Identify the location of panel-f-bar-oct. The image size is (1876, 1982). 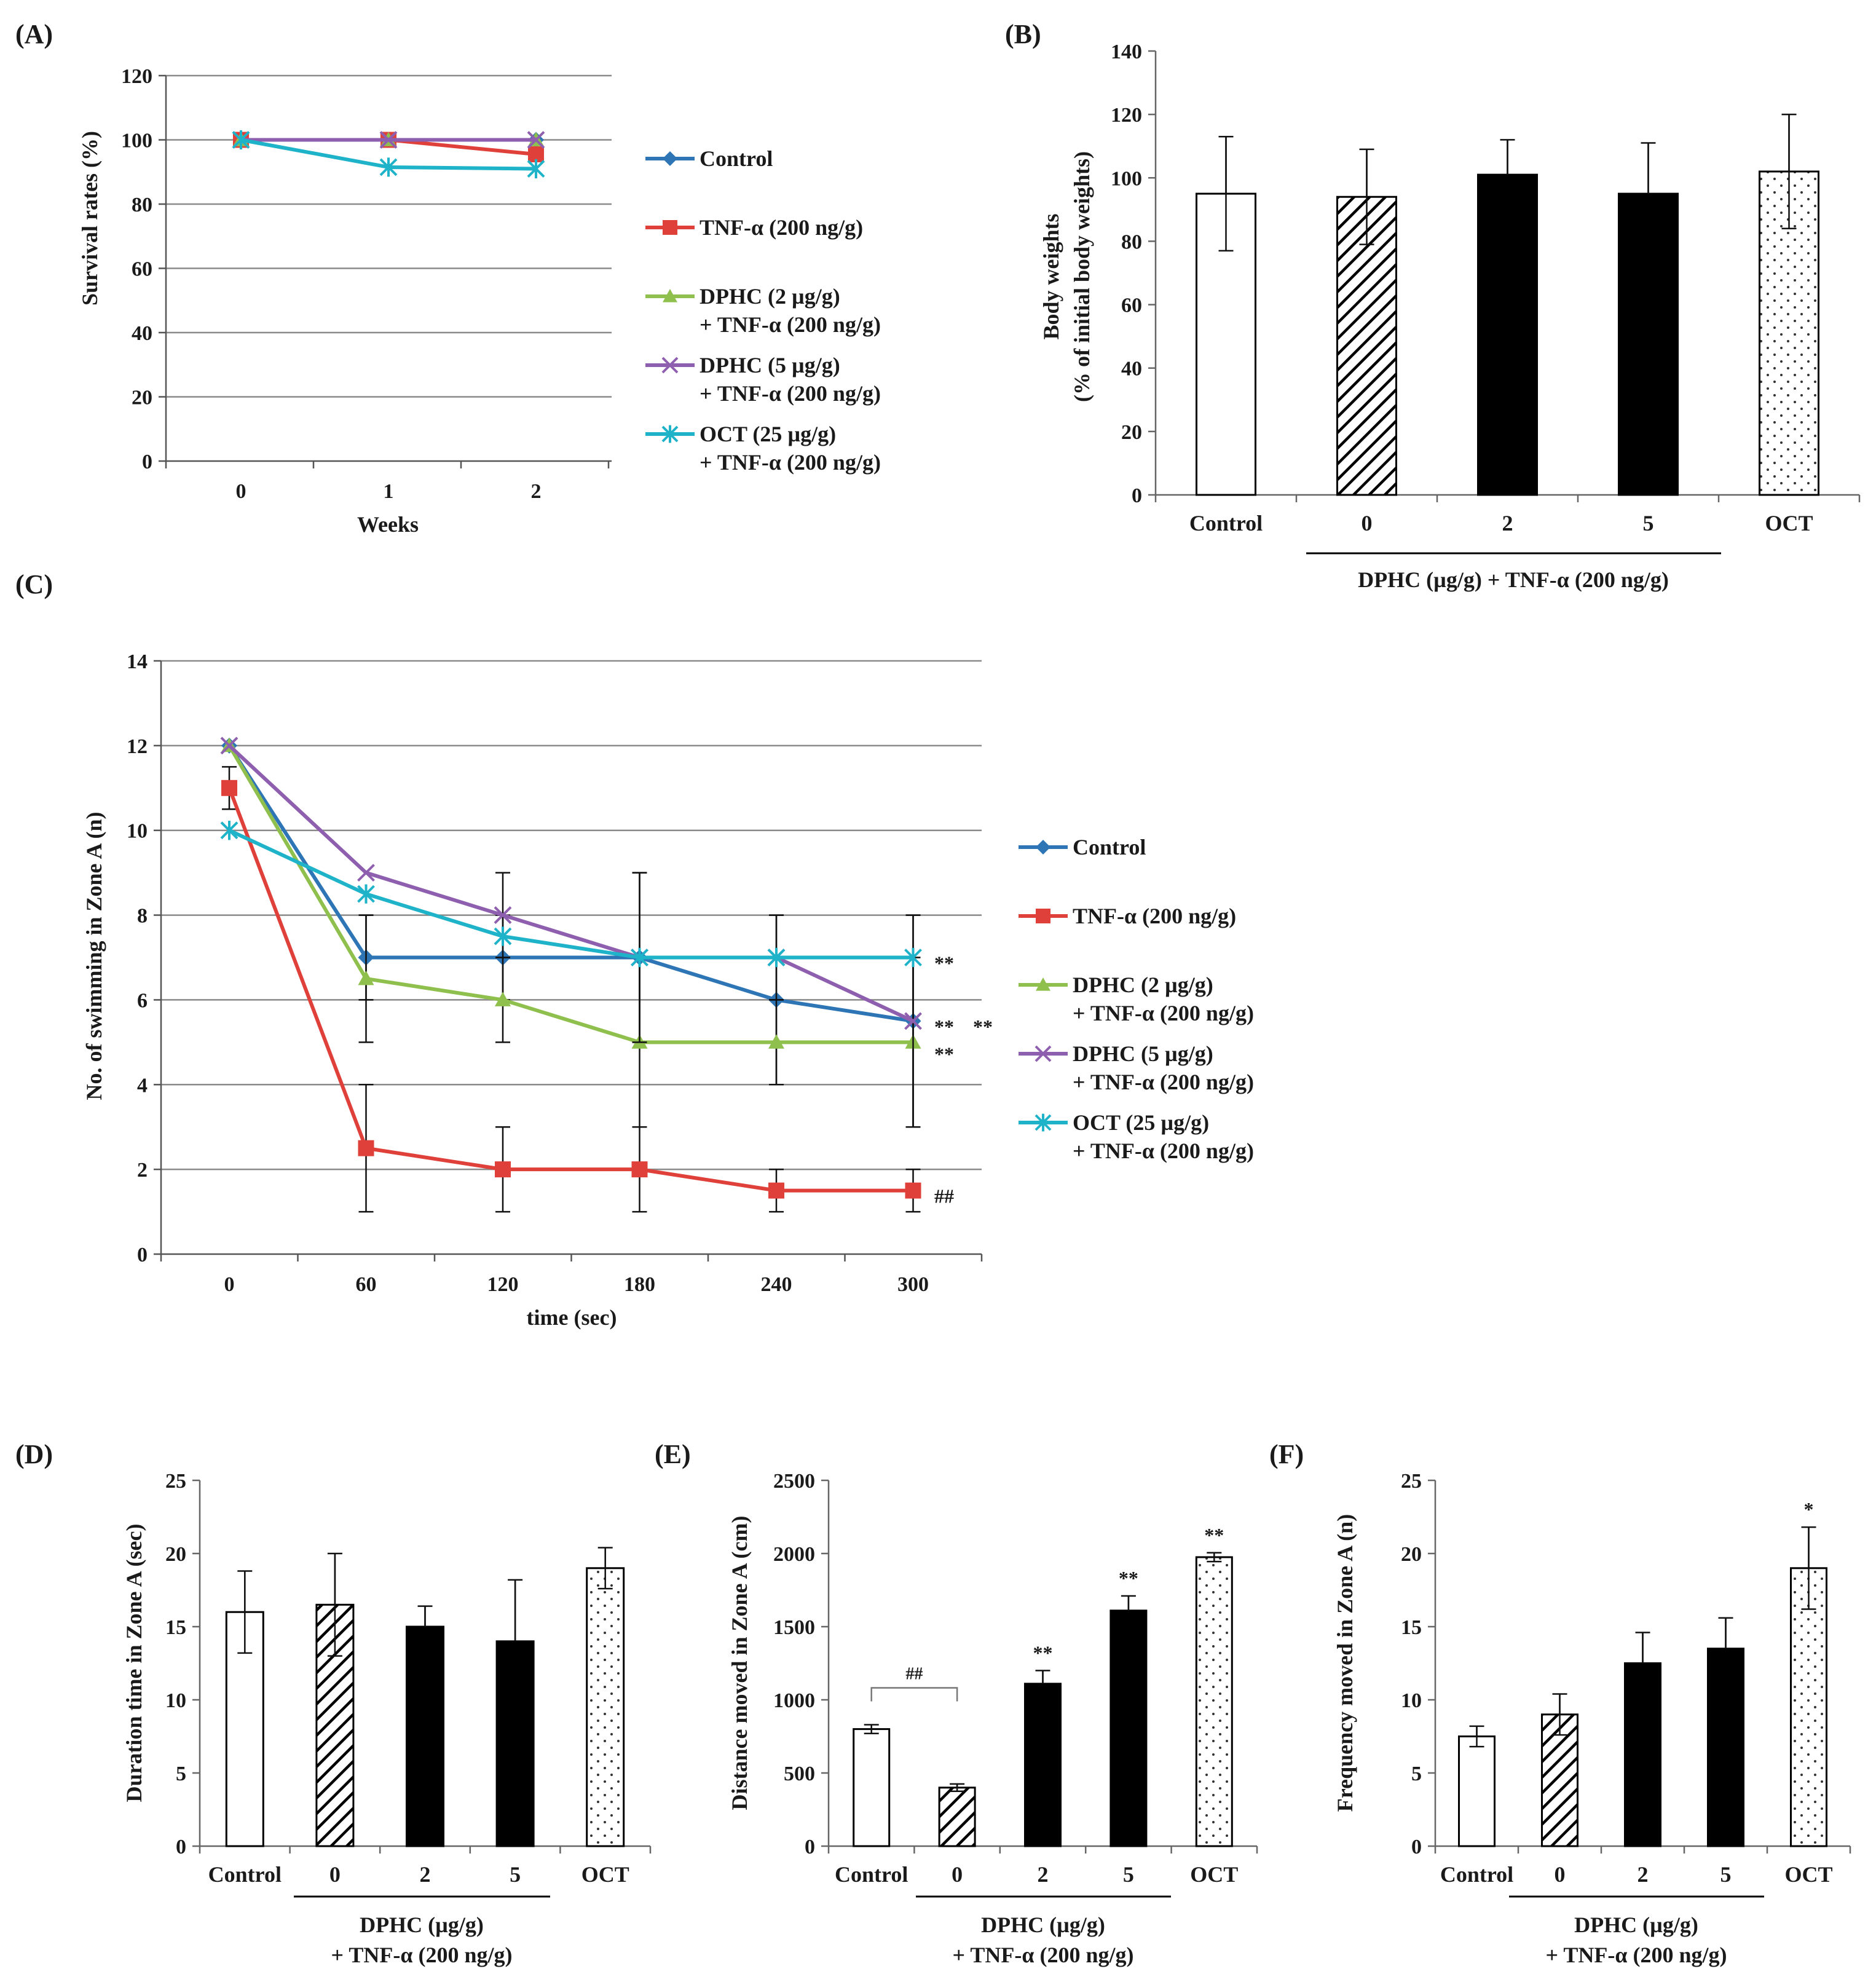
(1808, 1707).